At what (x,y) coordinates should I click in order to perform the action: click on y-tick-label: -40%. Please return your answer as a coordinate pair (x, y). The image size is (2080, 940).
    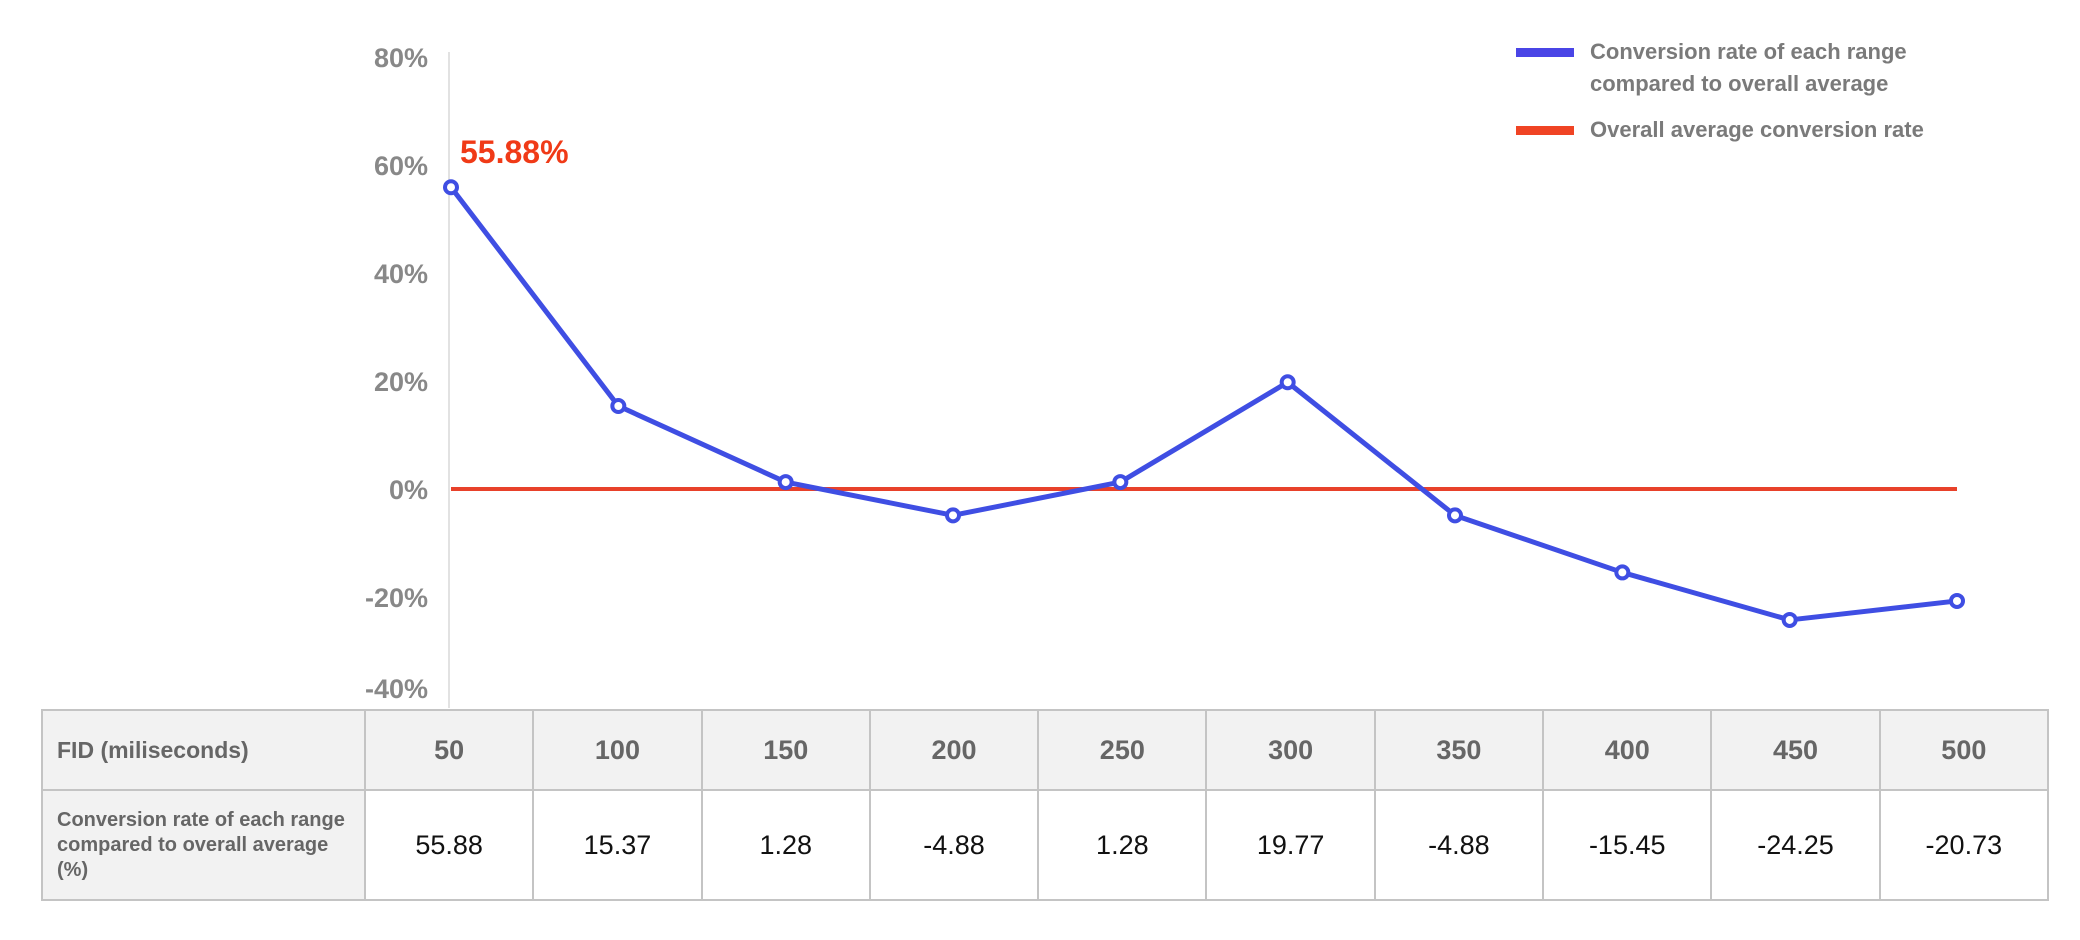
    Looking at the image, I should click on (396, 689).